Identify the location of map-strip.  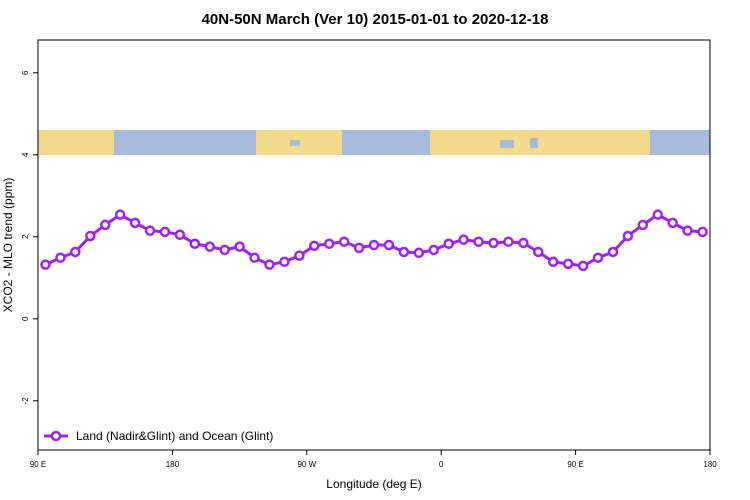
(374, 142).